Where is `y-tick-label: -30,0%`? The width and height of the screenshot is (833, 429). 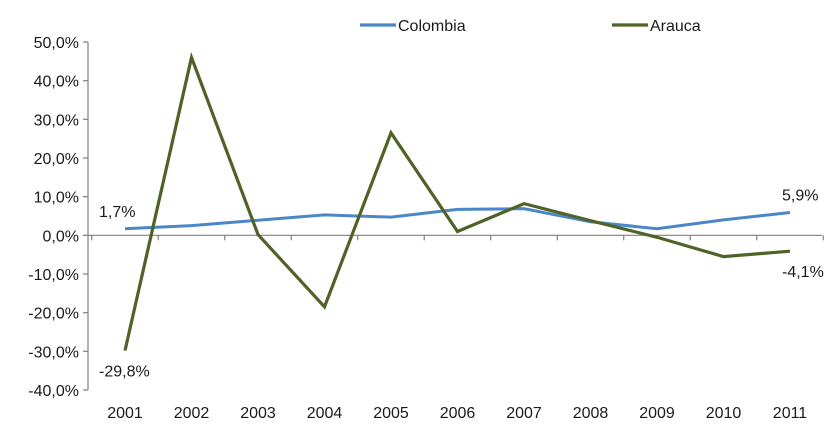
y-tick-label: -30,0% is located at coordinates (53, 352).